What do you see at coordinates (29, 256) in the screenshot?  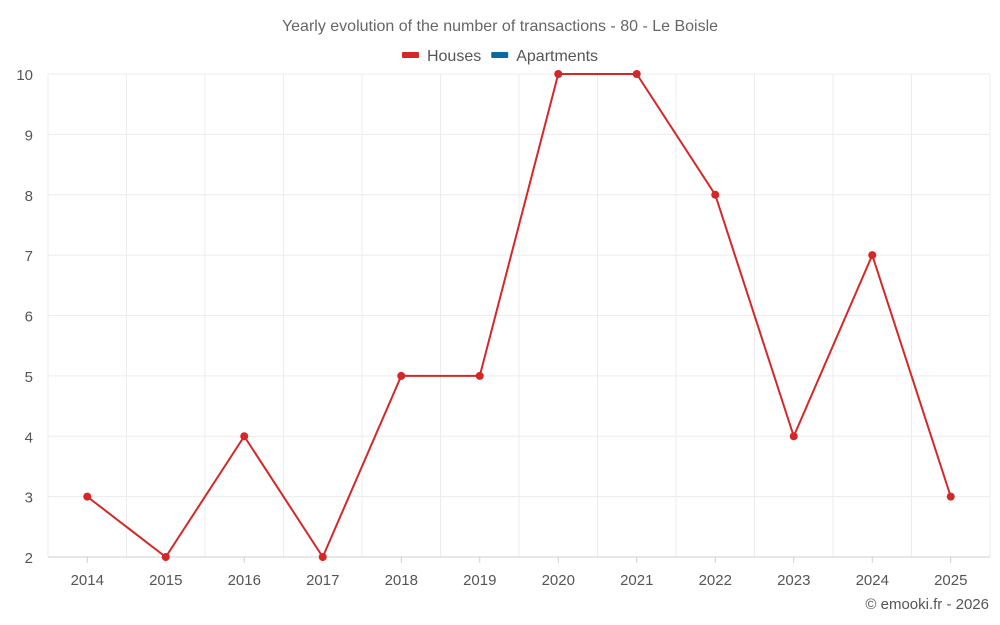 I see `y-tick-label: 7` at bounding box center [29, 256].